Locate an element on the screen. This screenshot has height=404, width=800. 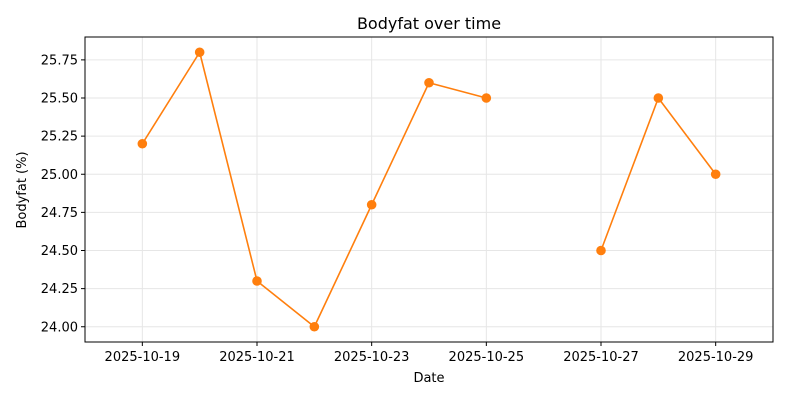
chart-title: Bodyfat over time is located at coordinates (429, 23).